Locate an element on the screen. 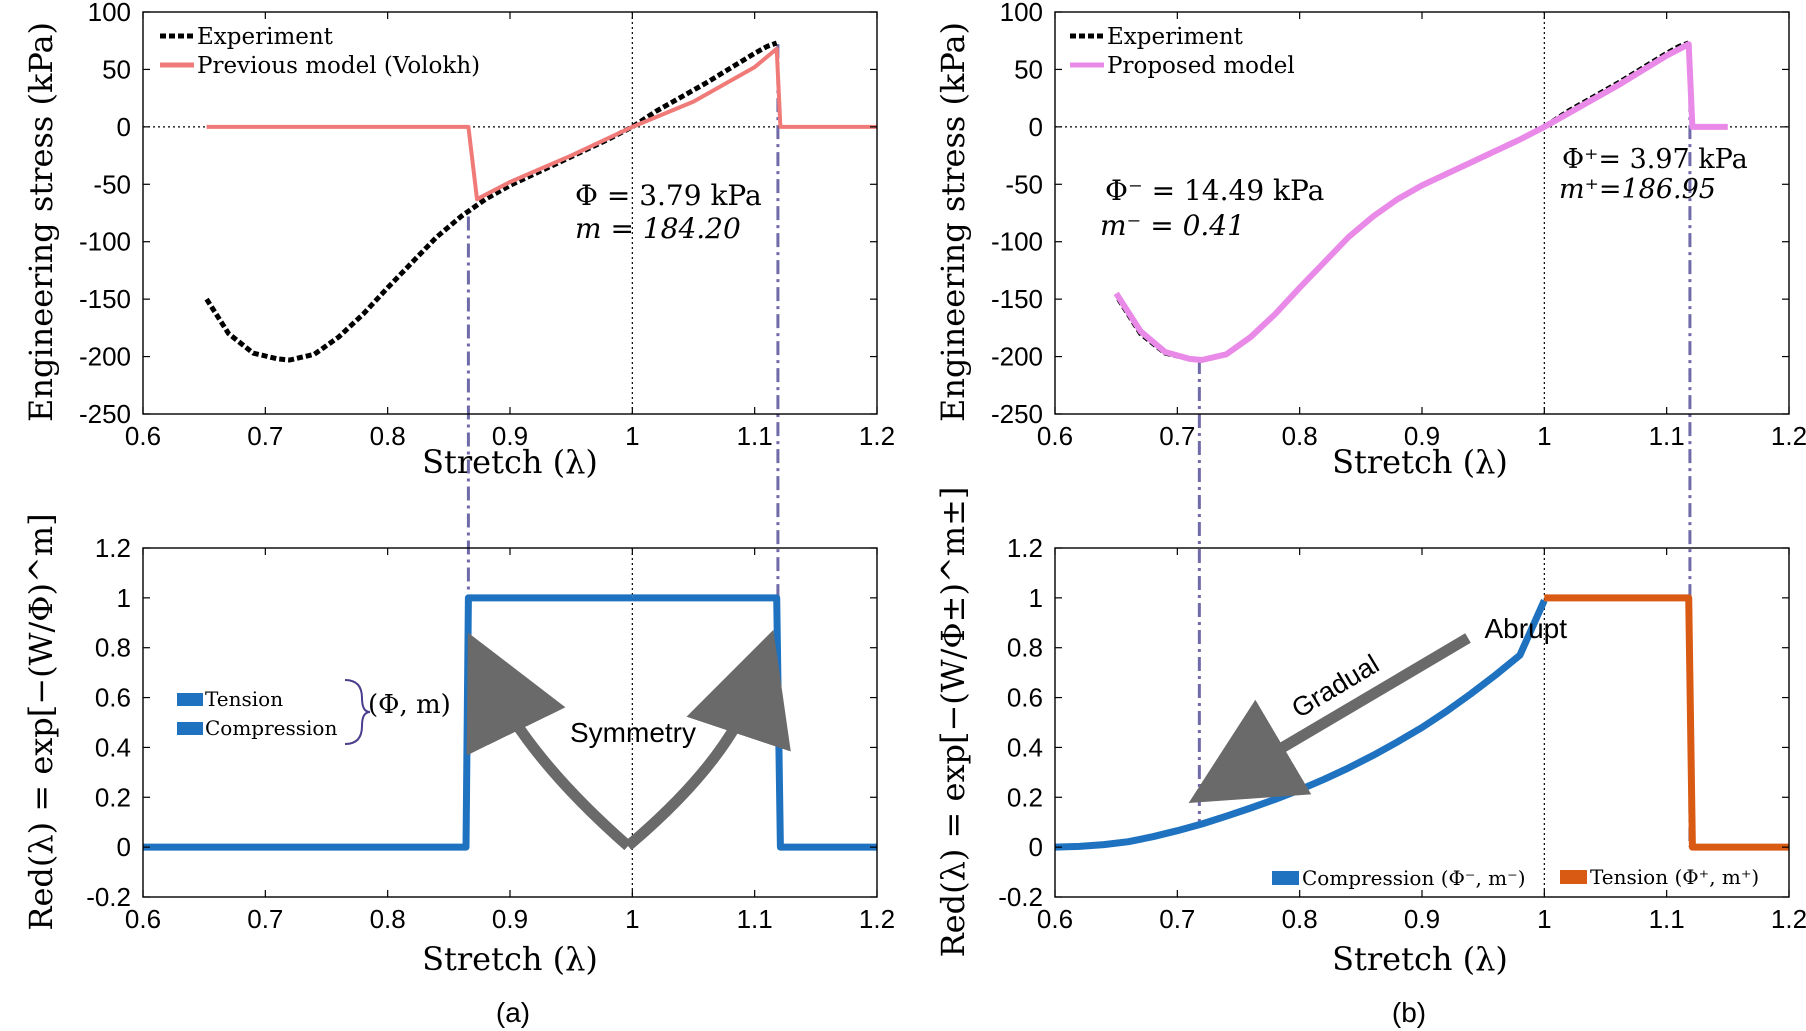 The height and width of the screenshot is (1031, 1806). annotation-phi-plus: Φ⁺= 3.97 kPa is located at coordinates (1655, 159).